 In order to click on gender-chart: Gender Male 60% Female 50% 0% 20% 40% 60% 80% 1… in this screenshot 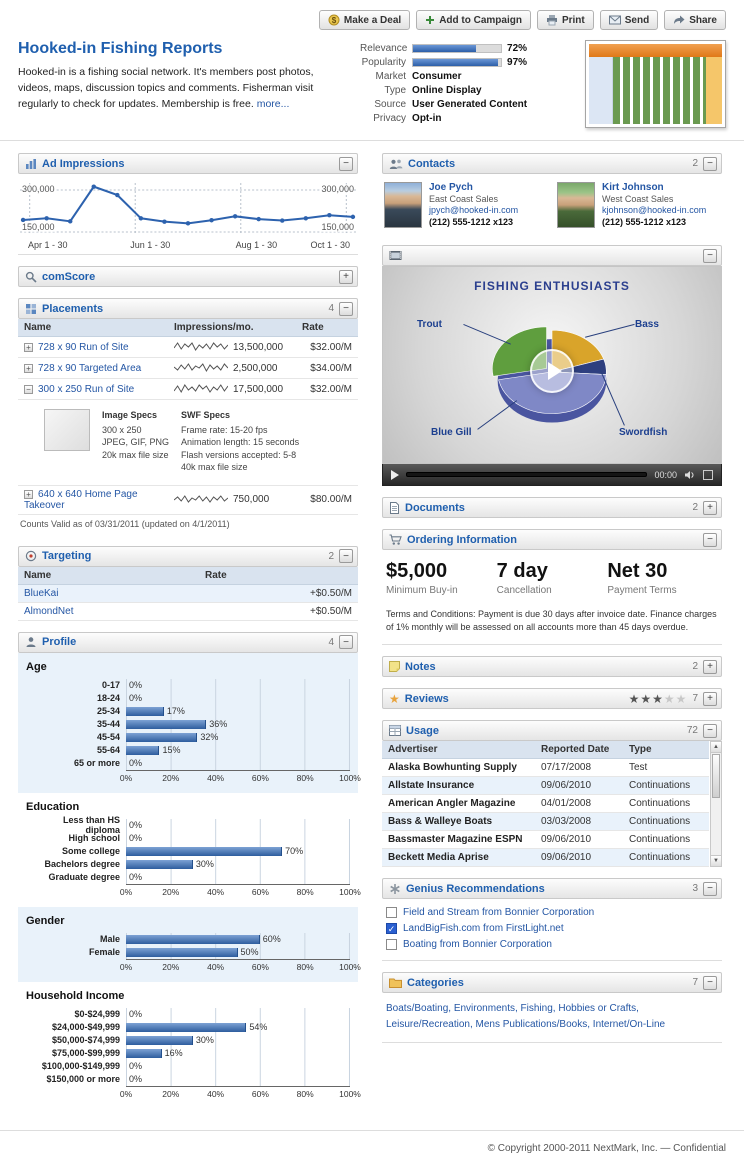, I will do `click(189, 944)`.